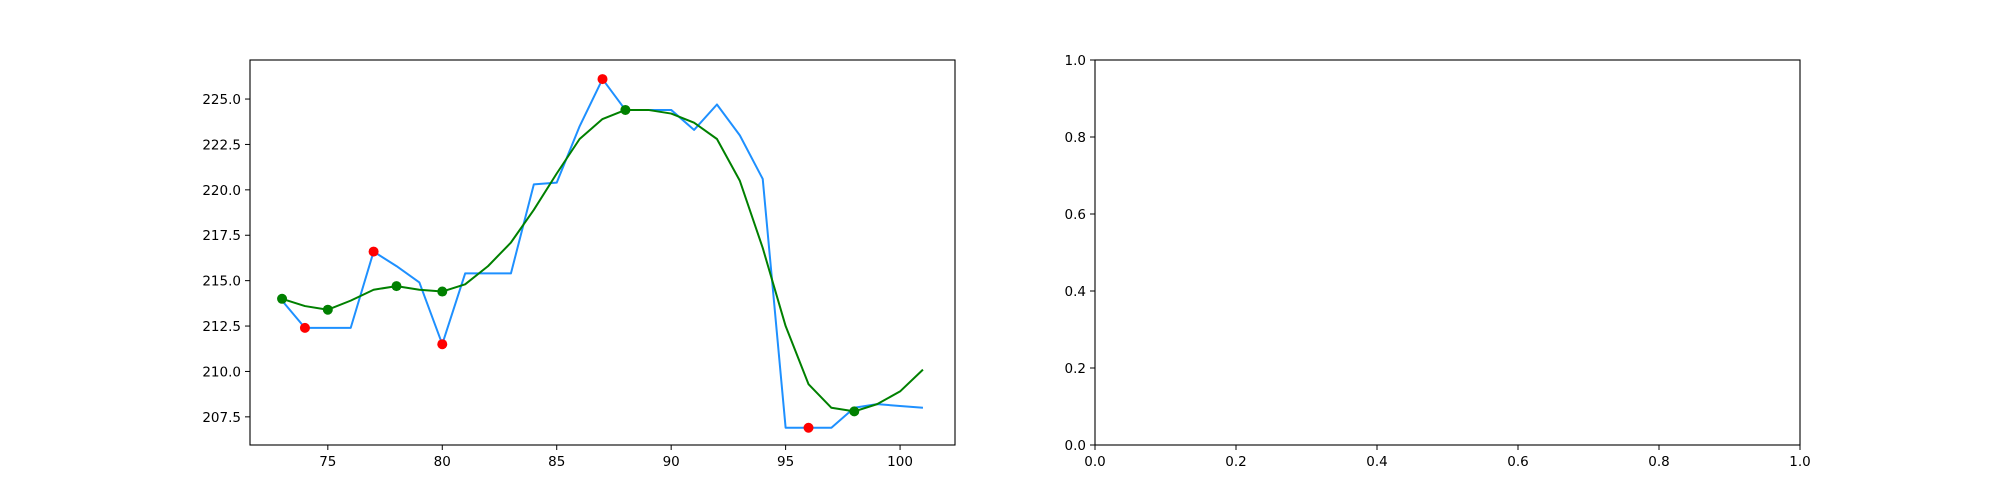 The height and width of the screenshot is (500, 2000). I want to click on left-y-tick-label-3: 215.0, so click(221, 282).